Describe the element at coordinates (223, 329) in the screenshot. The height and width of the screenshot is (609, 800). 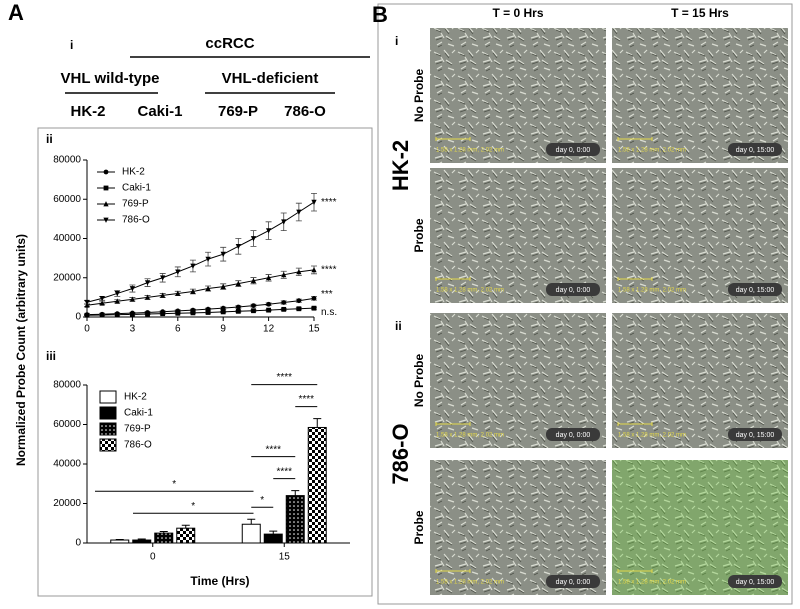
I see `x-tick-label: 9` at that location.